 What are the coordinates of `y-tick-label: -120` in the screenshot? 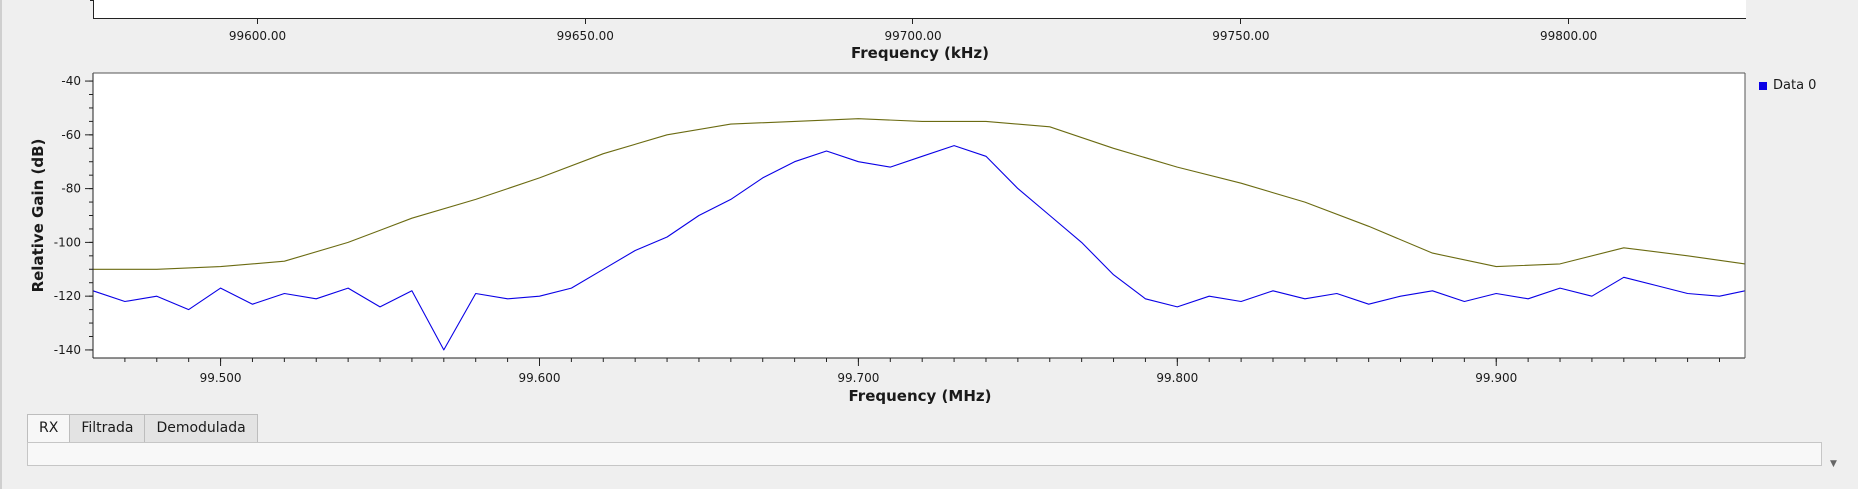 It's located at (67, 296).